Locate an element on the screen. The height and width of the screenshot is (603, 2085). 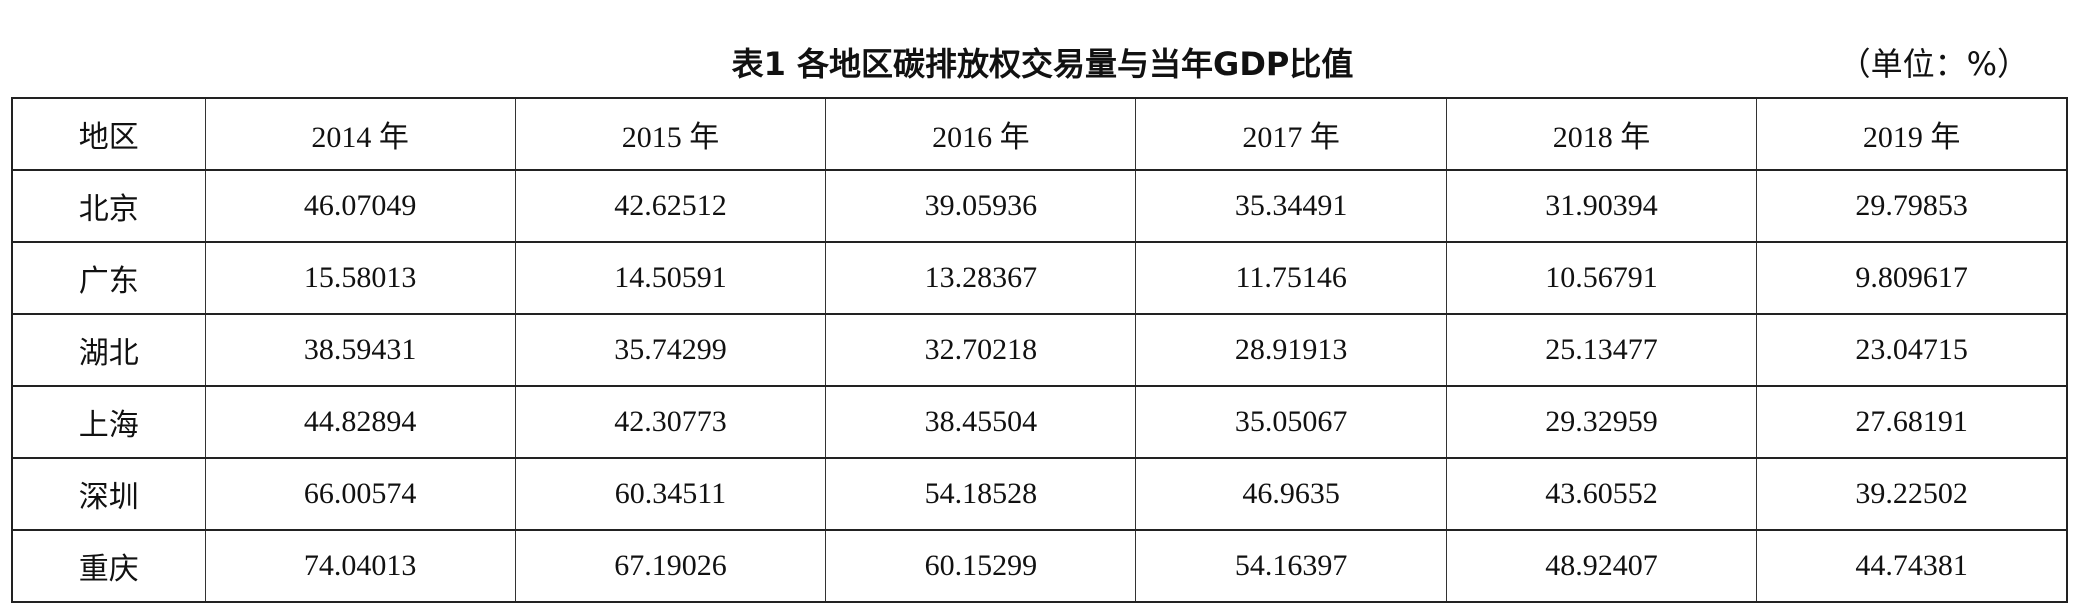
value-cell: 23.04715 is located at coordinates (1912, 350).